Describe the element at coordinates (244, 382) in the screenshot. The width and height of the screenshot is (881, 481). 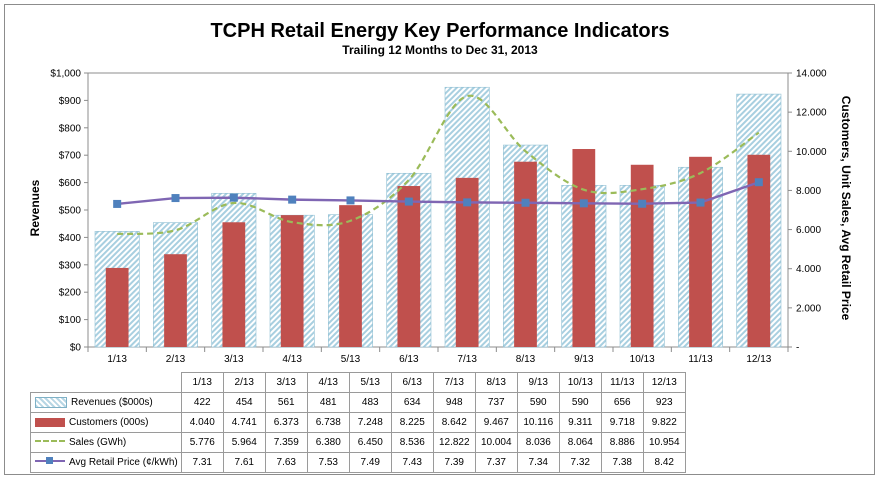
I see `table-column-header: 2/13` at that location.